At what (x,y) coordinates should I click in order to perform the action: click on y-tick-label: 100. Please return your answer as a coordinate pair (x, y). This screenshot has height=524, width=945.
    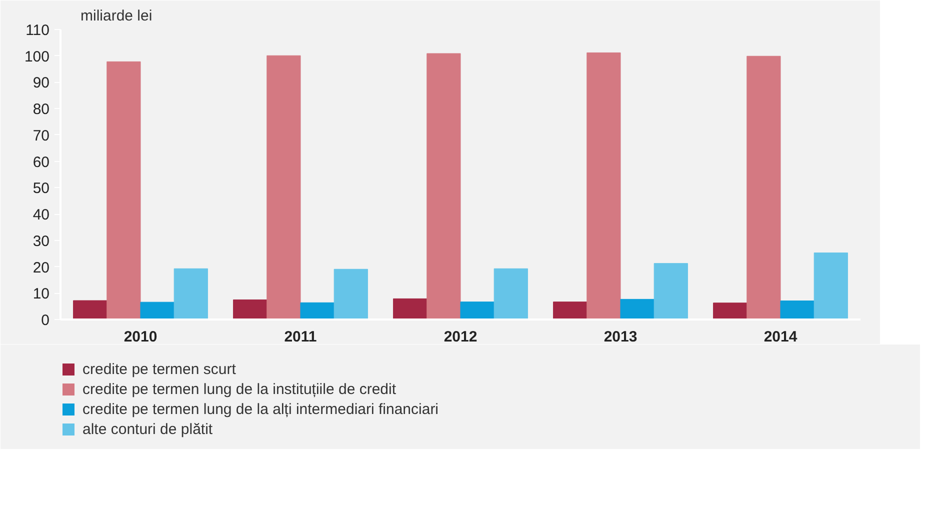
    Looking at the image, I should click on (37, 57).